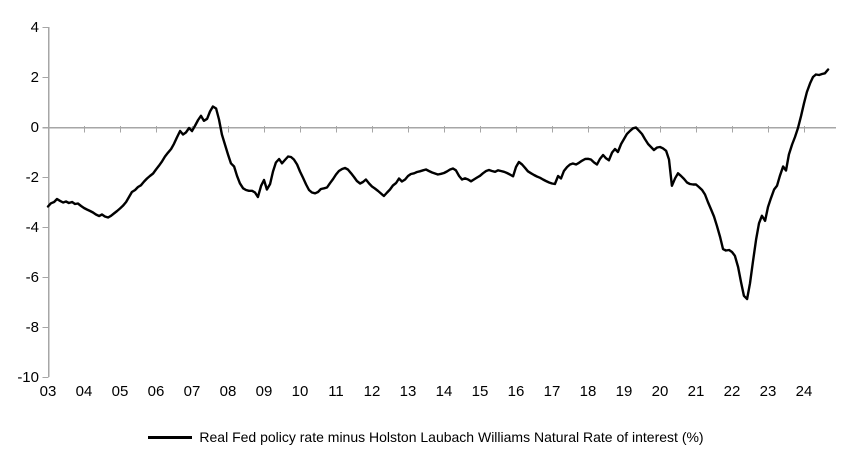 Image resolution: width=852 pixels, height=471 pixels. I want to click on x-axis-label-11: 11, so click(336, 391).